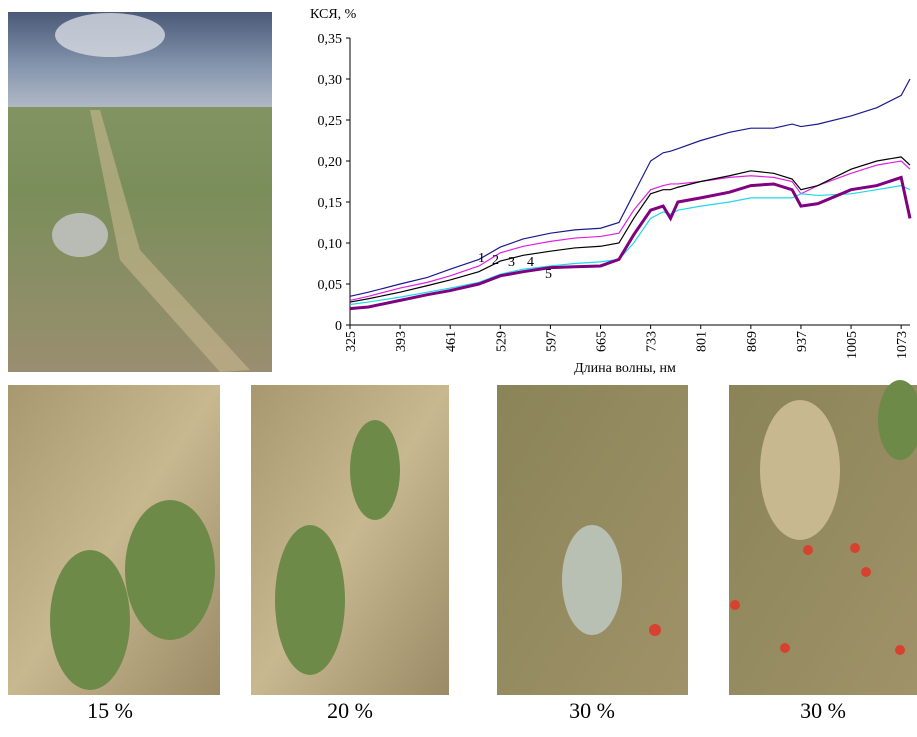 Image resolution: width=917 pixels, height=737 pixels. I want to click on caption: 15 %, so click(110, 710).